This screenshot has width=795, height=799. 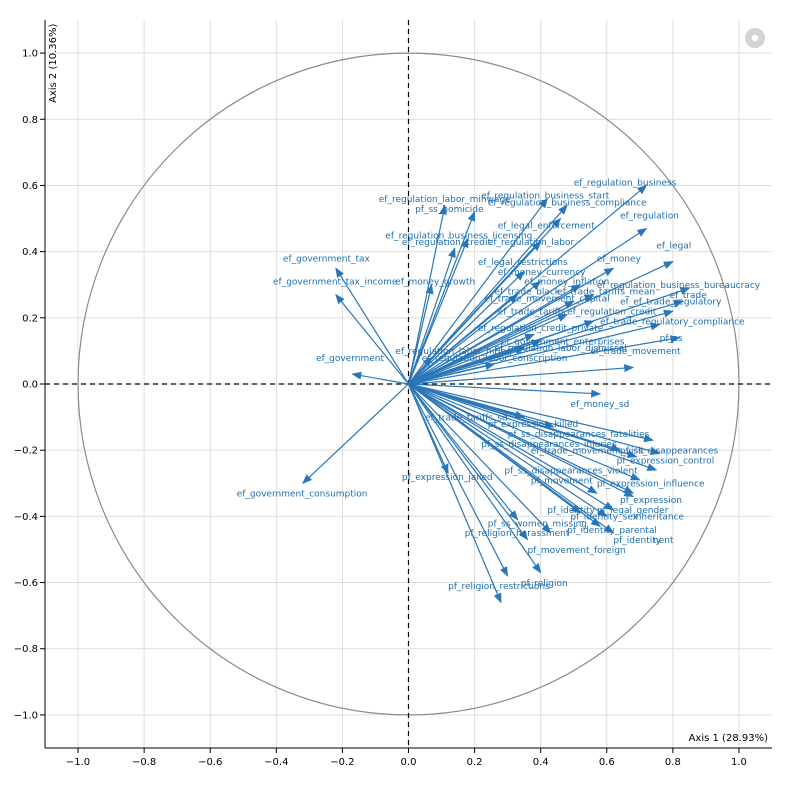 What do you see at coordinates (546, 226) in the screenshot?
I see `variable-label: ef_legal_enforcement` at bounding box center [546, 226].